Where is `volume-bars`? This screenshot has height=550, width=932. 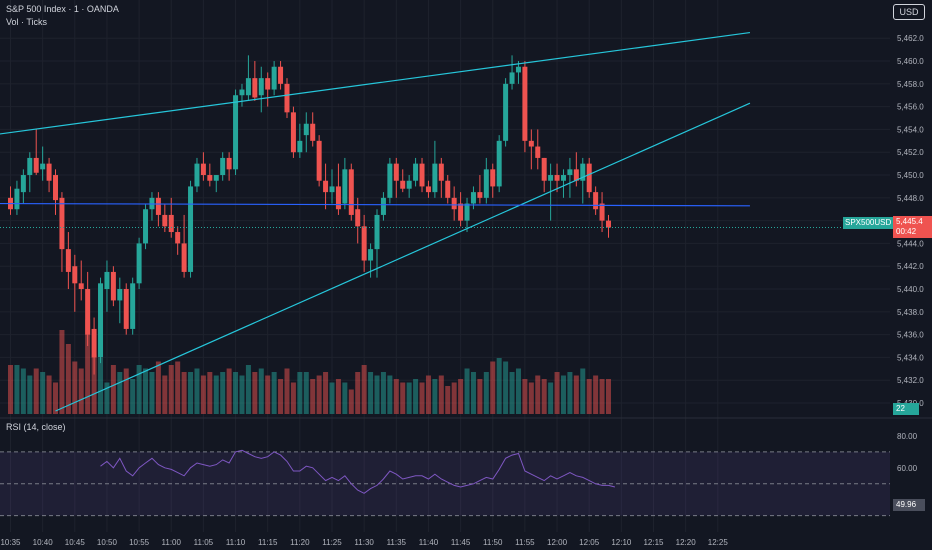 volume-bars is located at coordinates (309, 366).